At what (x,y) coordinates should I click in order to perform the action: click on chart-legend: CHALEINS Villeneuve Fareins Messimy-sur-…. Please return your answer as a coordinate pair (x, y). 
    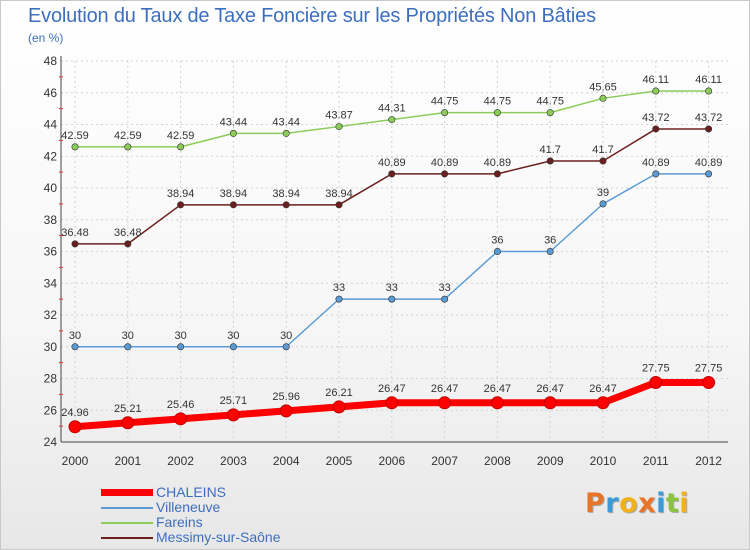
    Looking at the image, I should click on (190, 515).